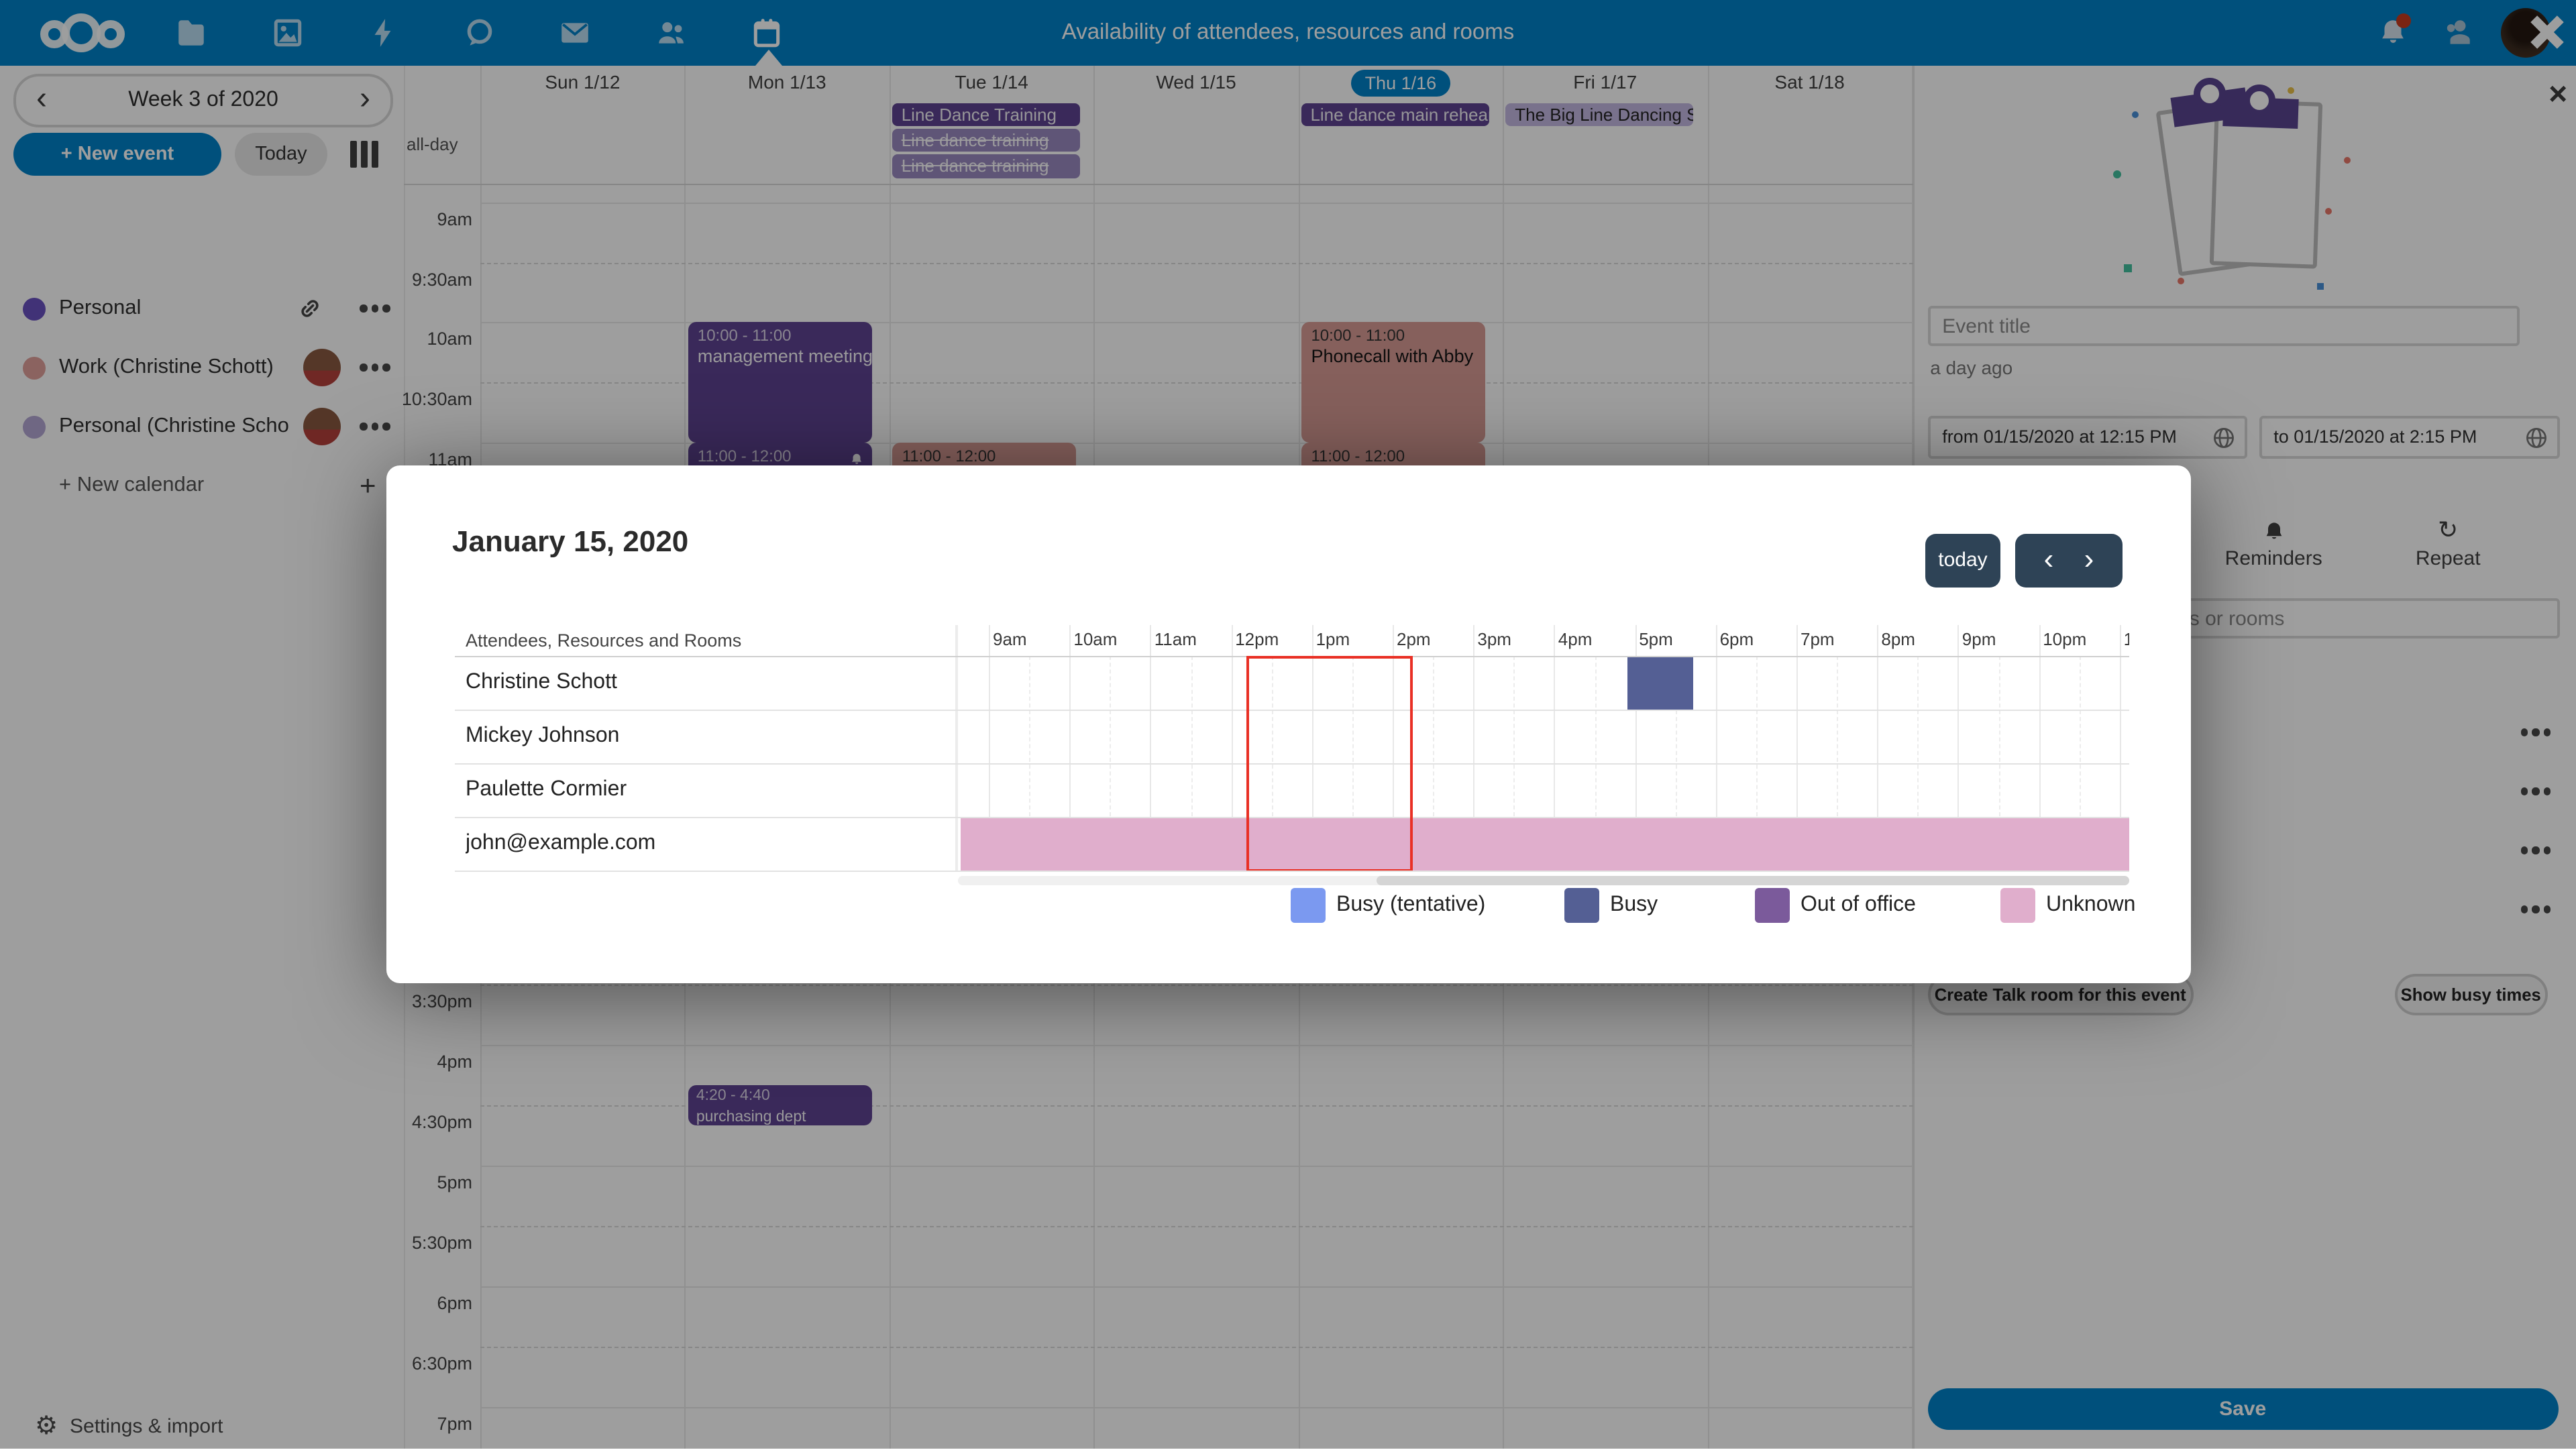 This screenshot has height=1450, width=2576. Describe the element at coordinates (322, 426) in the screenshot. I see `calendar-owner-avatar` at that location.